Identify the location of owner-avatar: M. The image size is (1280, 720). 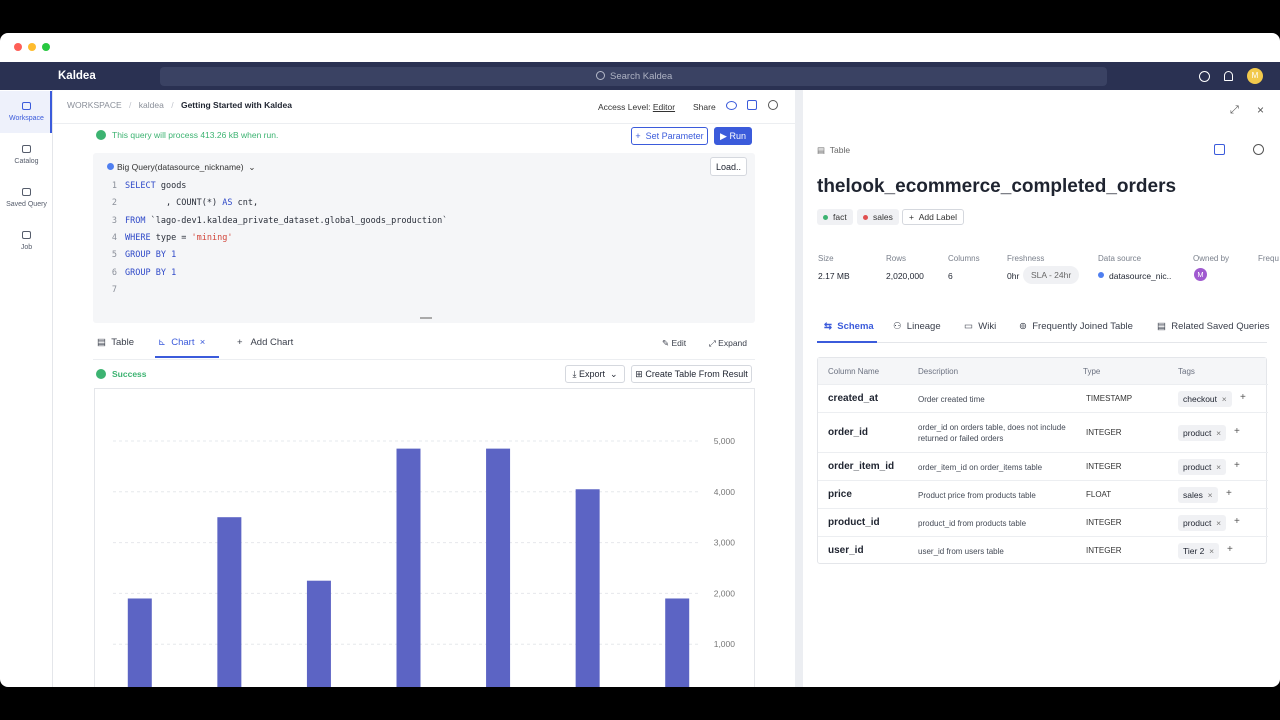
(1200, 274).